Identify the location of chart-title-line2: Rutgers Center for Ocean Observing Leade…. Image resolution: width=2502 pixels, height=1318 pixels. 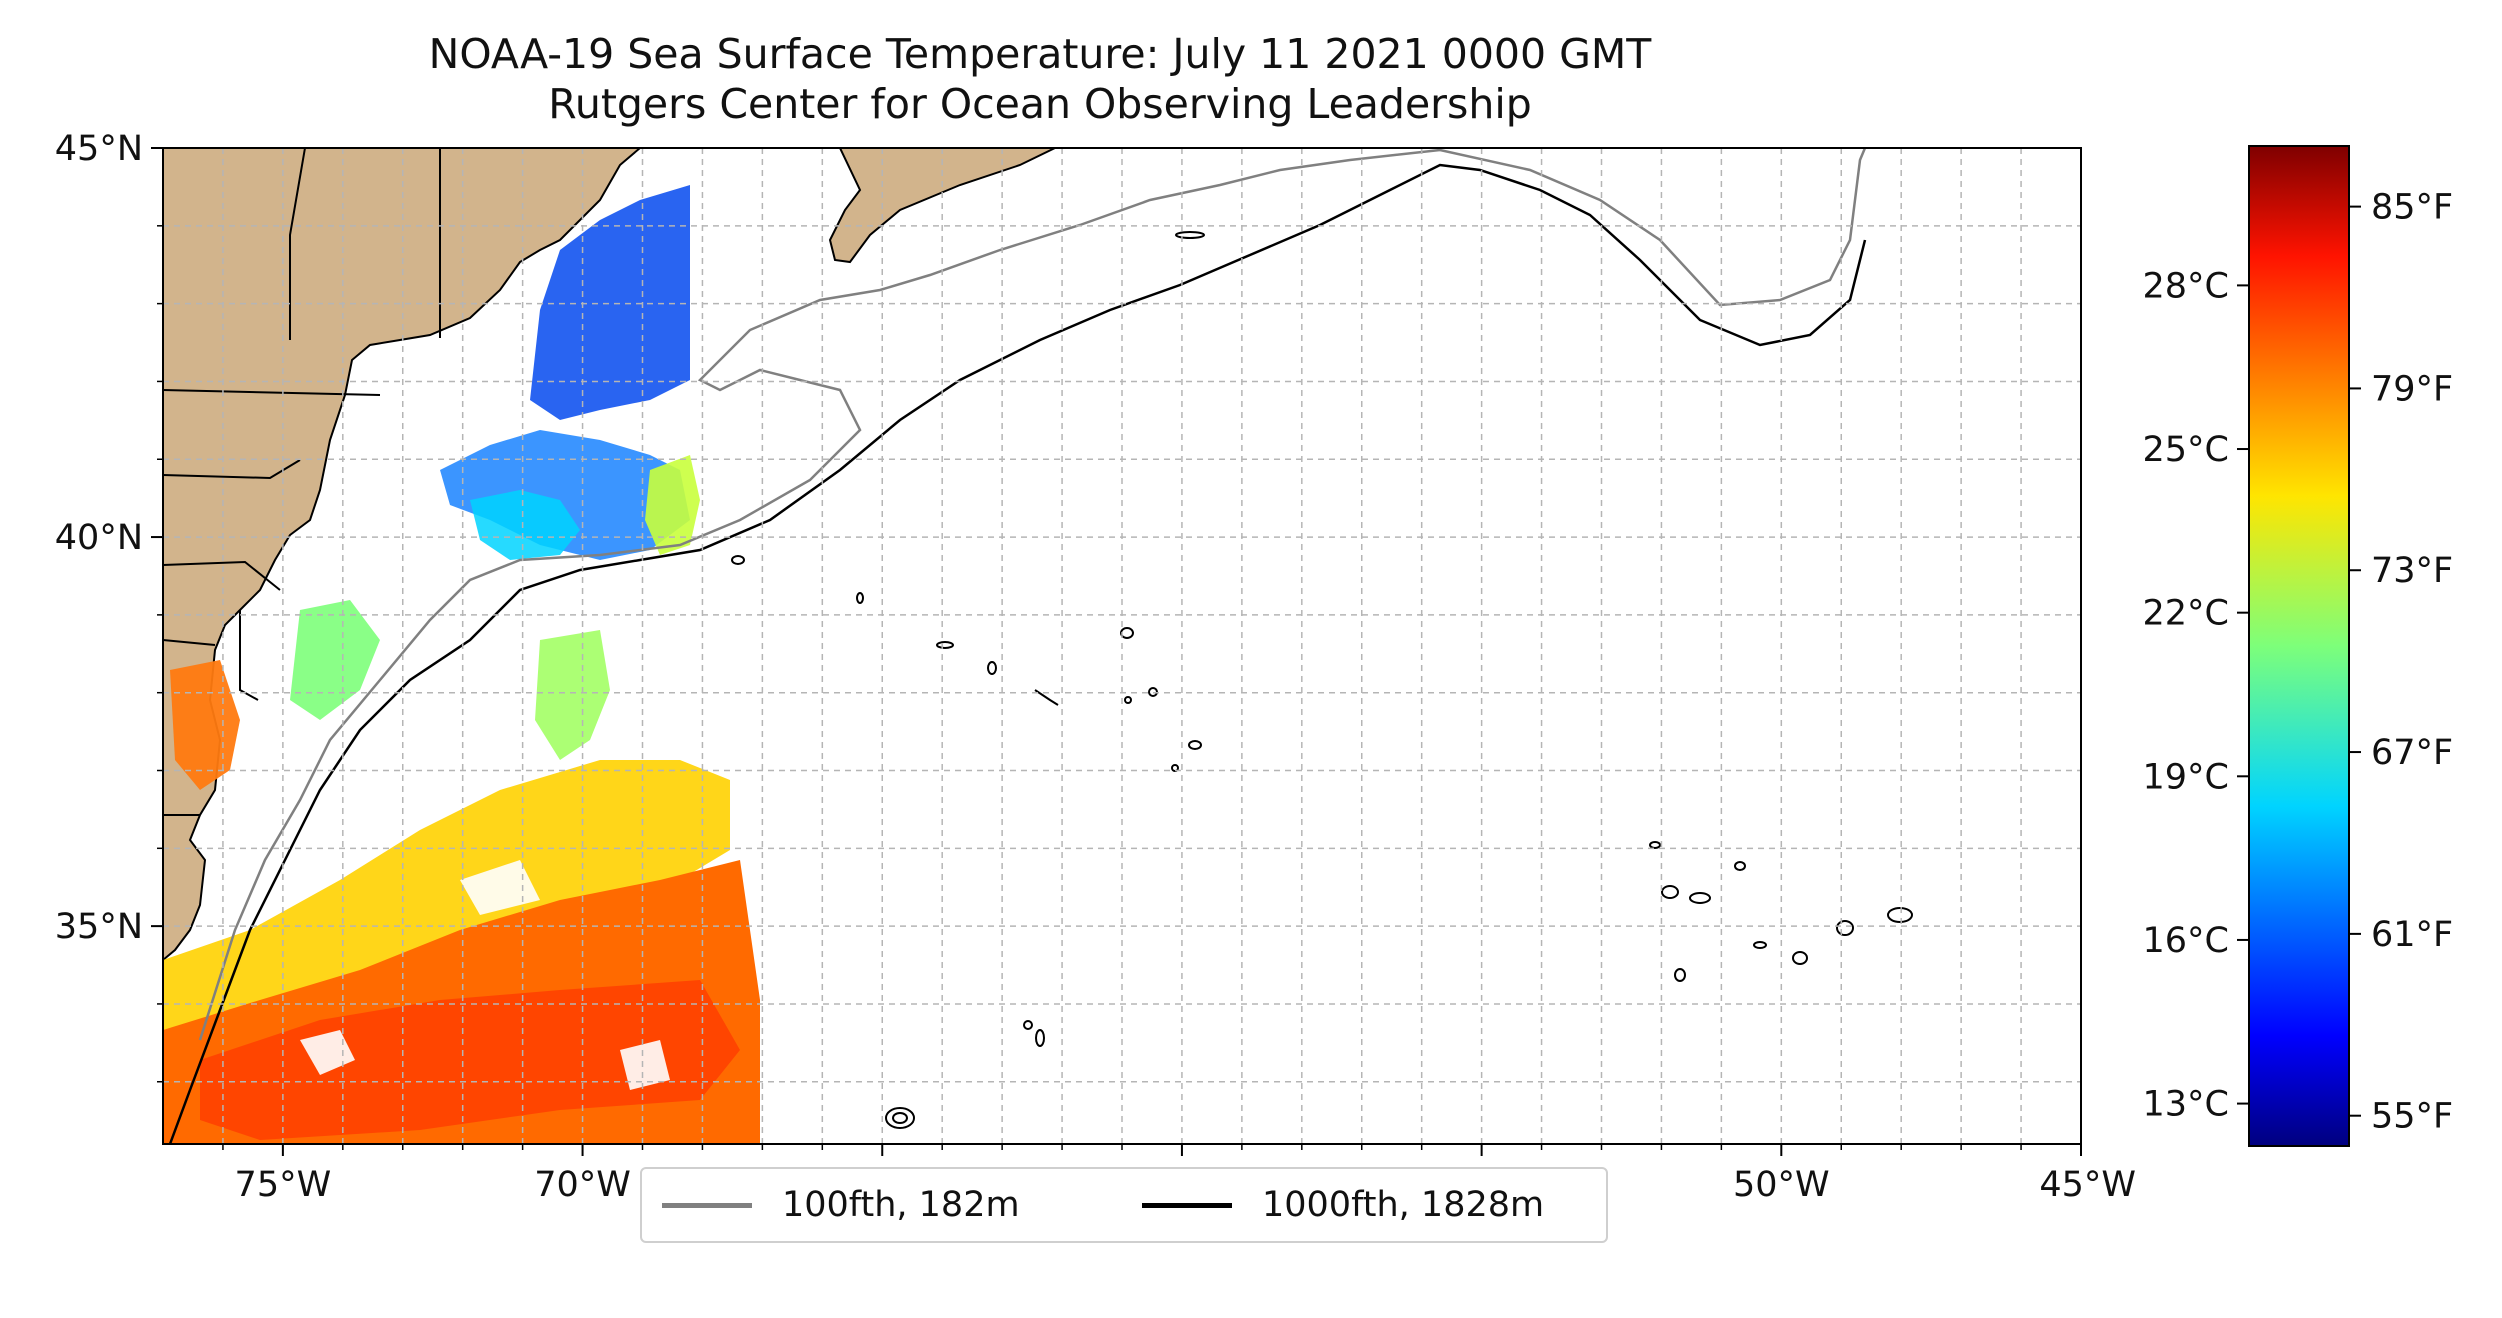
(1040, 104).